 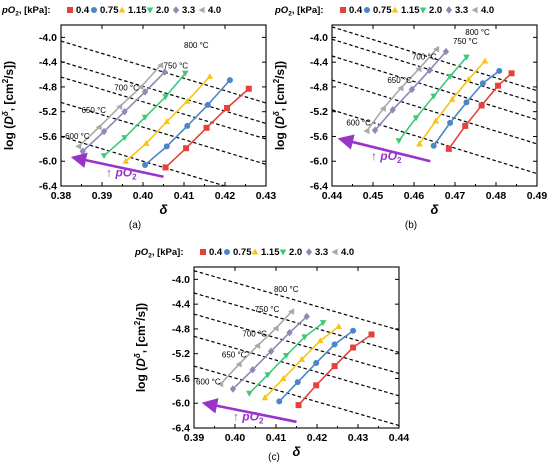 What do you see at coordinates (270, 252) in the screenshot?
I see `legend-label: 1.15` at bounding box center [270, 252].